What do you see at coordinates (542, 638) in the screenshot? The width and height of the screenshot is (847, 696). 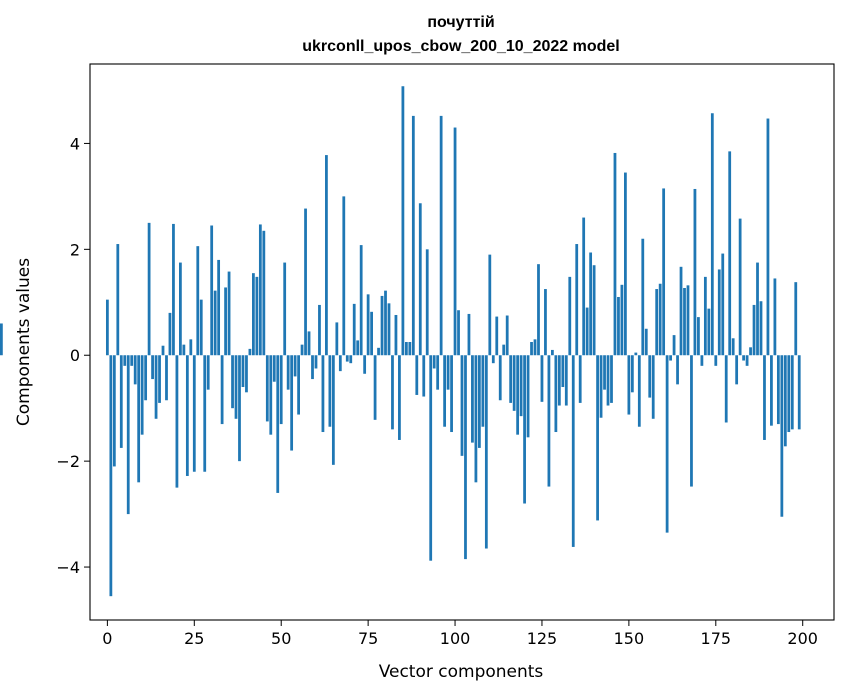 I see `x-tick-label: 125` at bounding box center [542, 638].